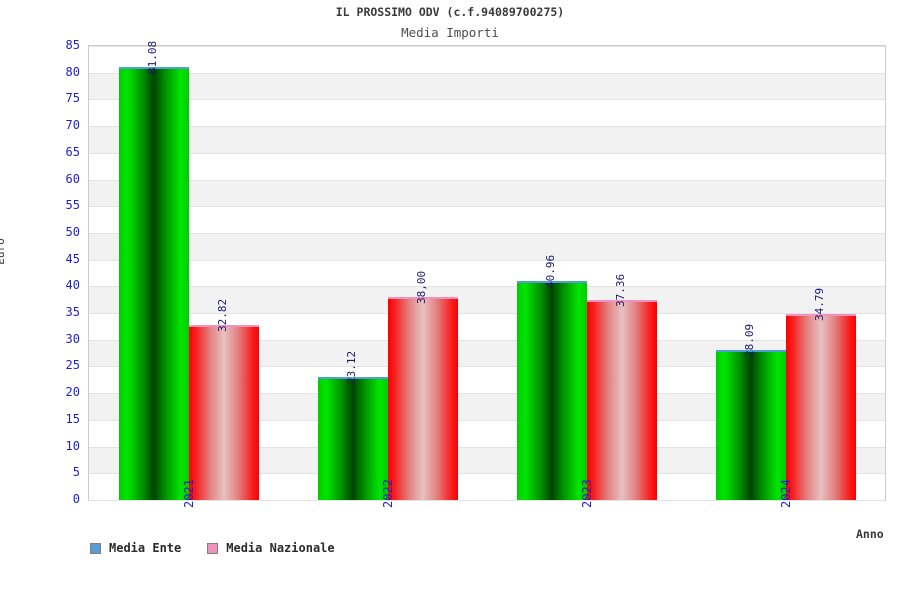 The height and width of the screenshot is (600, 900). Describe the element at coordinates (3, 251) in the screenshot. I see `y-axis-title: Euro` at that location.